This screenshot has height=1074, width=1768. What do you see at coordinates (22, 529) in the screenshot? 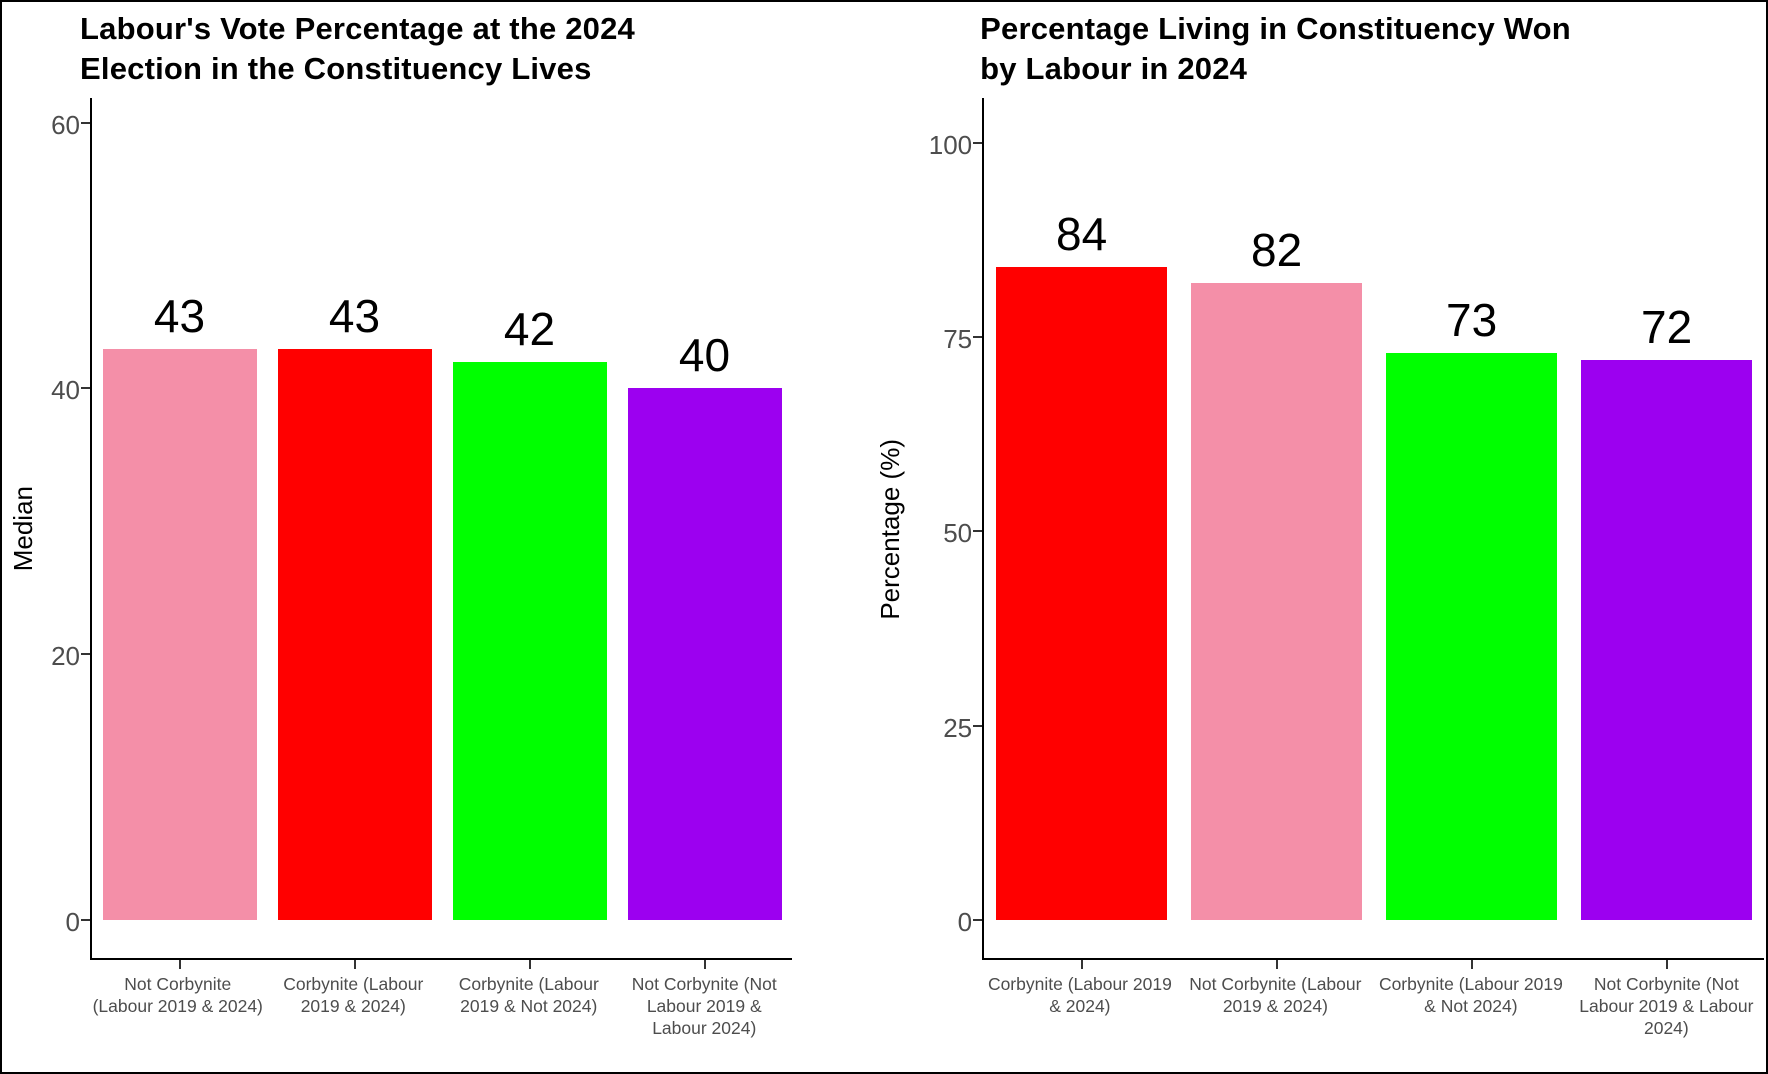
I see `y-axis-title: Median` at bounding box center [22, 529].